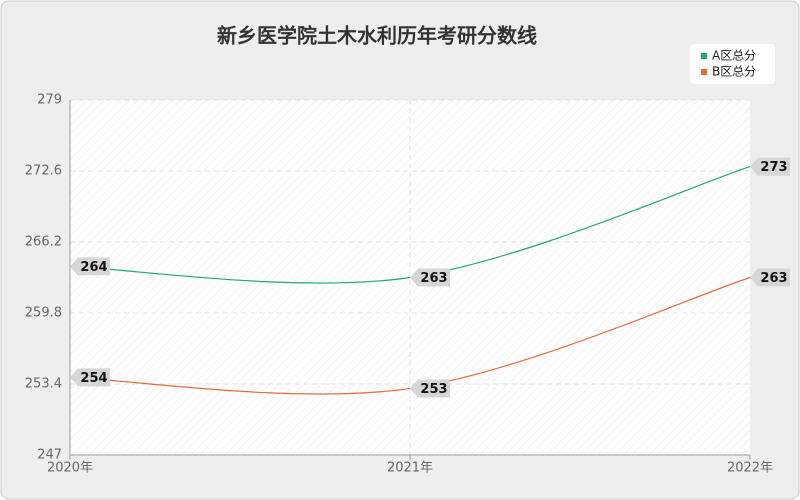 The width and height of the screenshot is (800, 500). I want to click on legend, so click(732, 64).